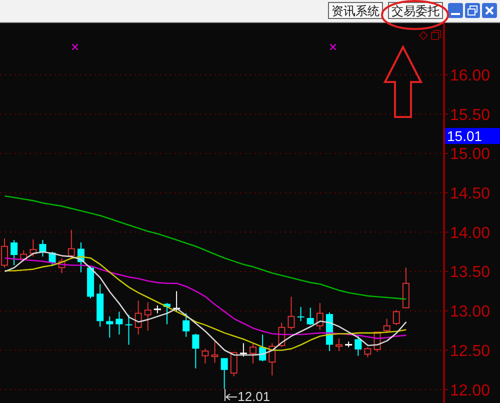 The image size is (500, 403). I want to click on y-tick-label: 12.50, so click(470, 351).